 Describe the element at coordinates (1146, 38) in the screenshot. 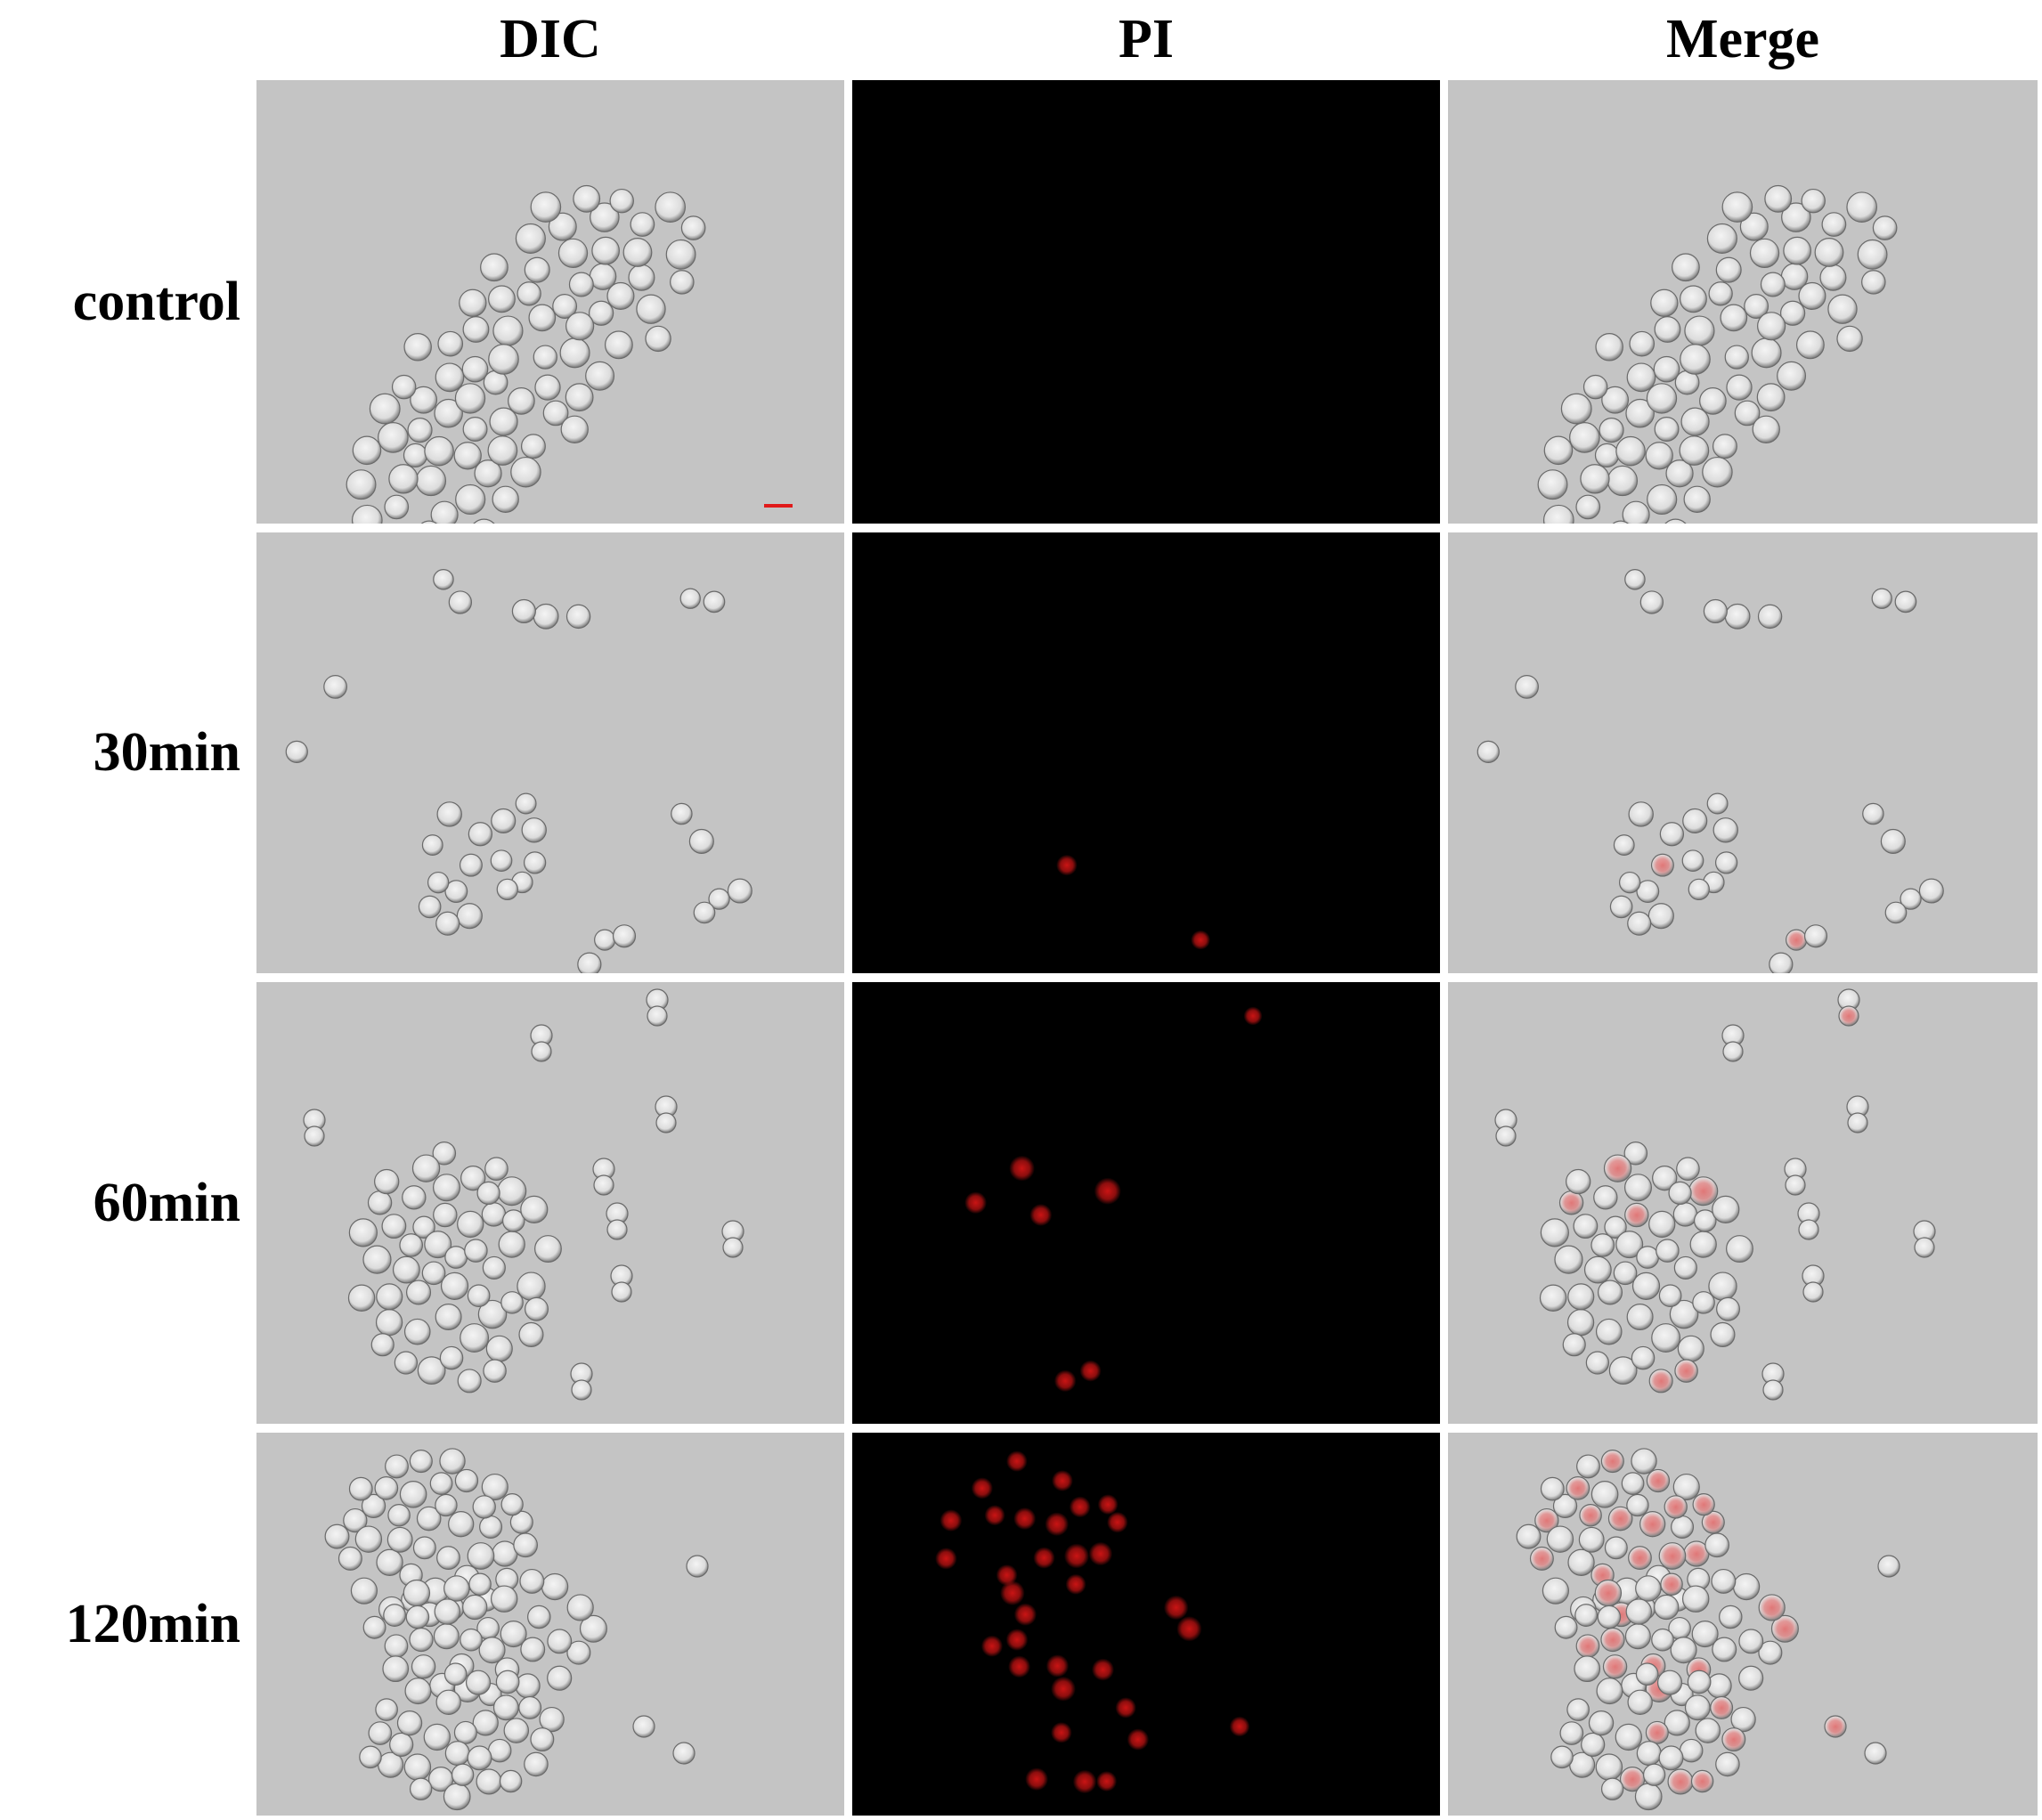

I see `column-label-pi: PI` at that location.